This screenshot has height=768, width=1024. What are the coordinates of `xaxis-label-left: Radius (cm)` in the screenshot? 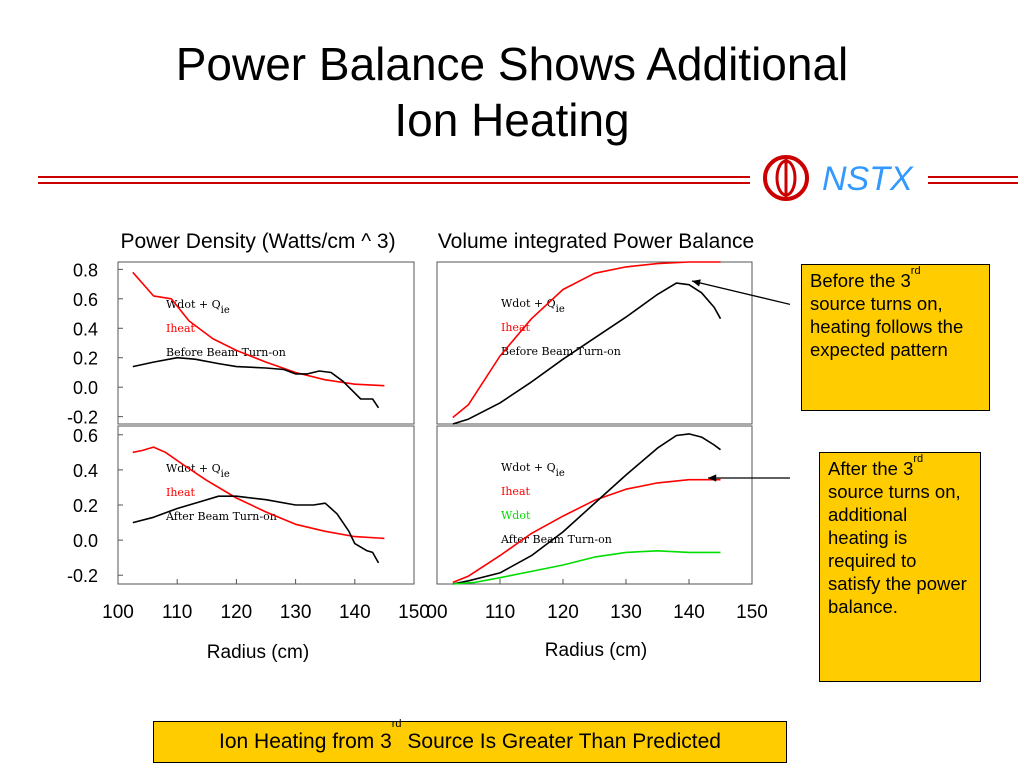 It's located at (258, 652).